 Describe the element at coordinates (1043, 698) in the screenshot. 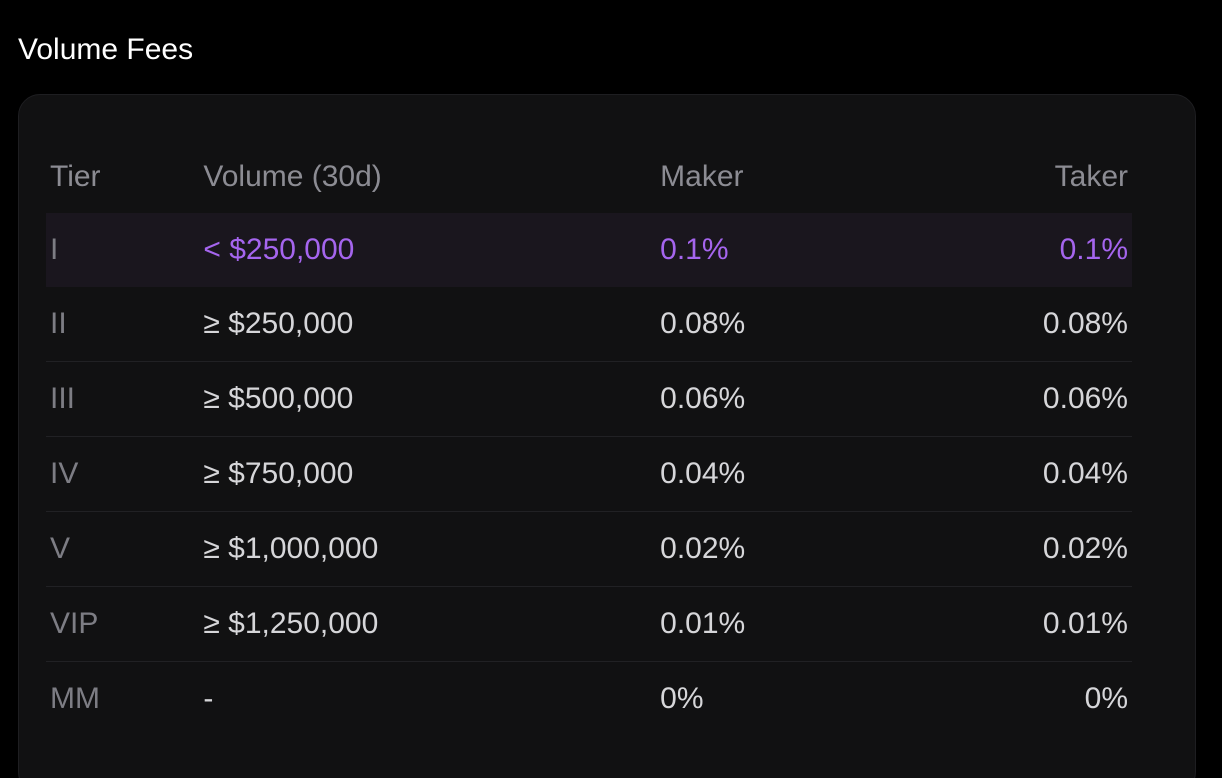

I see `taker-fee-cell: 0%` at that location.